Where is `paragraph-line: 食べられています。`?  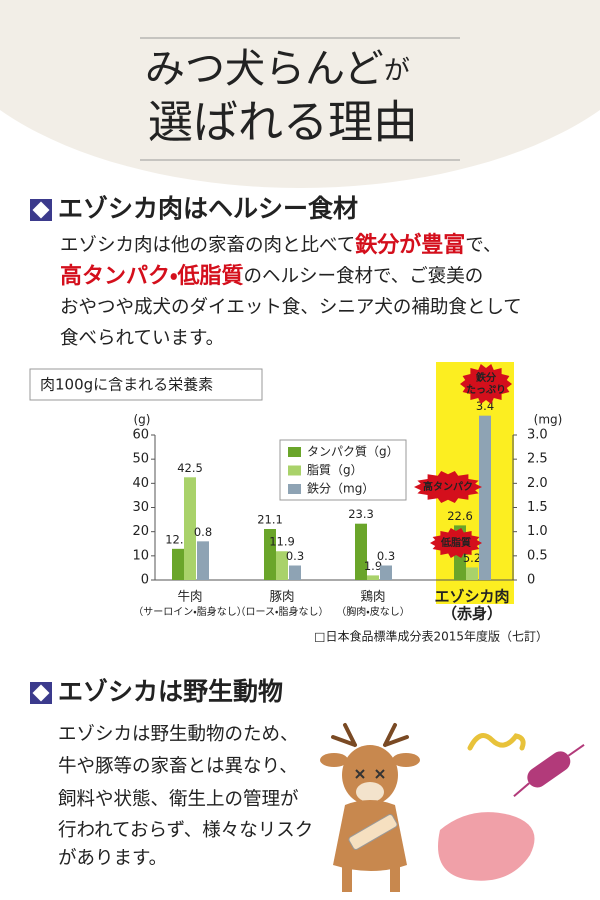
paragraph-line: 食べられています。 is located at coordinates (142, 338).